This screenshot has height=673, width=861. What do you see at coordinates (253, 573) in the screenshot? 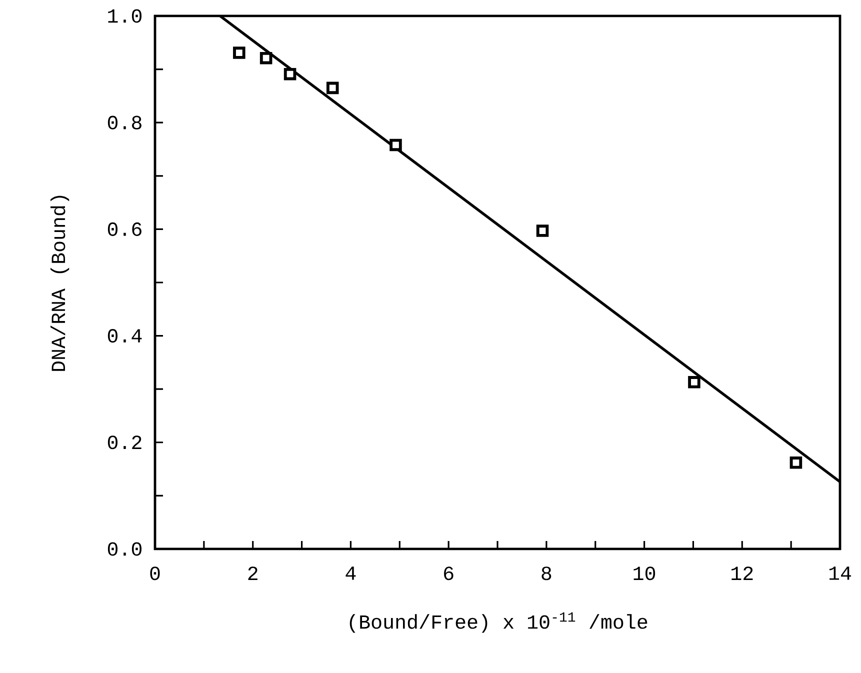
I see `x-tick-label: 2` at bounding box center [253, 573].